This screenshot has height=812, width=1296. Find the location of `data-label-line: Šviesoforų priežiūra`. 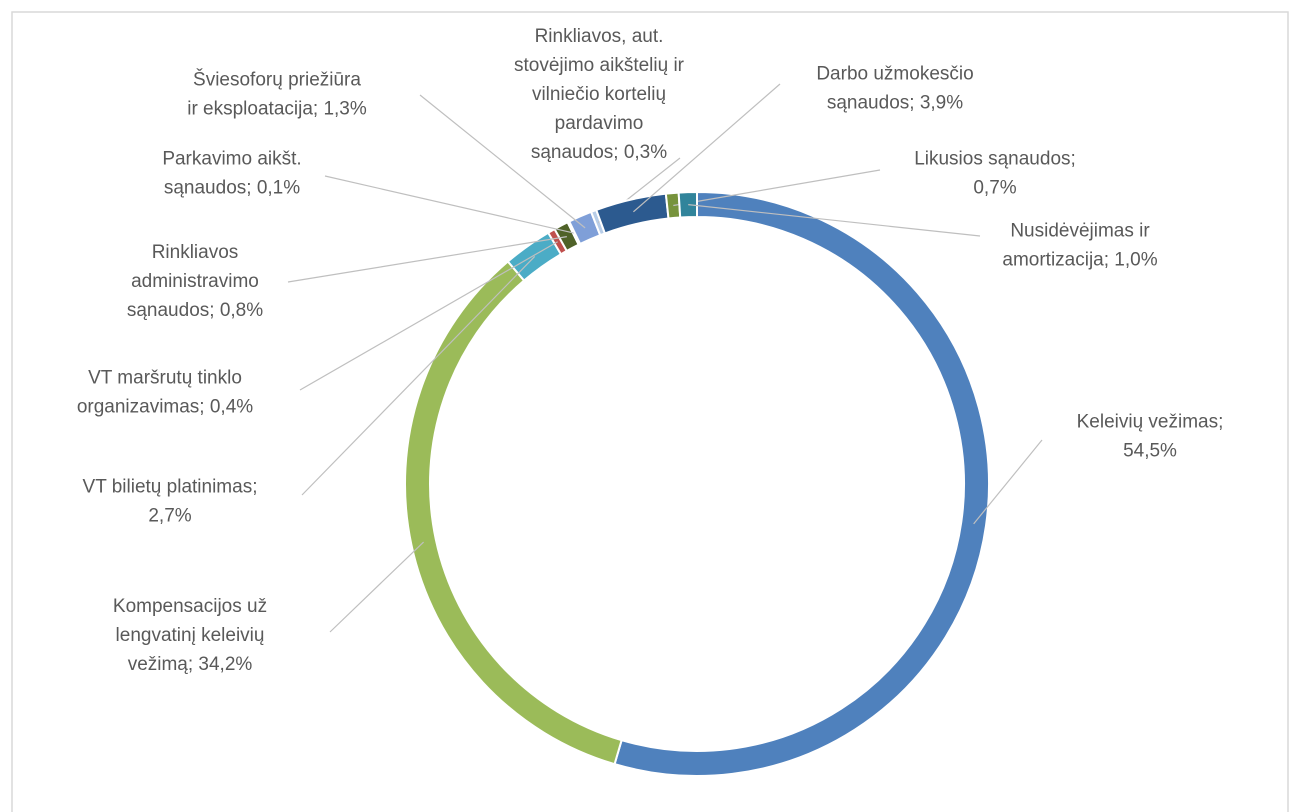

data-label-line: Šviesoforų priežiūra is located at coordinates (277, 80).